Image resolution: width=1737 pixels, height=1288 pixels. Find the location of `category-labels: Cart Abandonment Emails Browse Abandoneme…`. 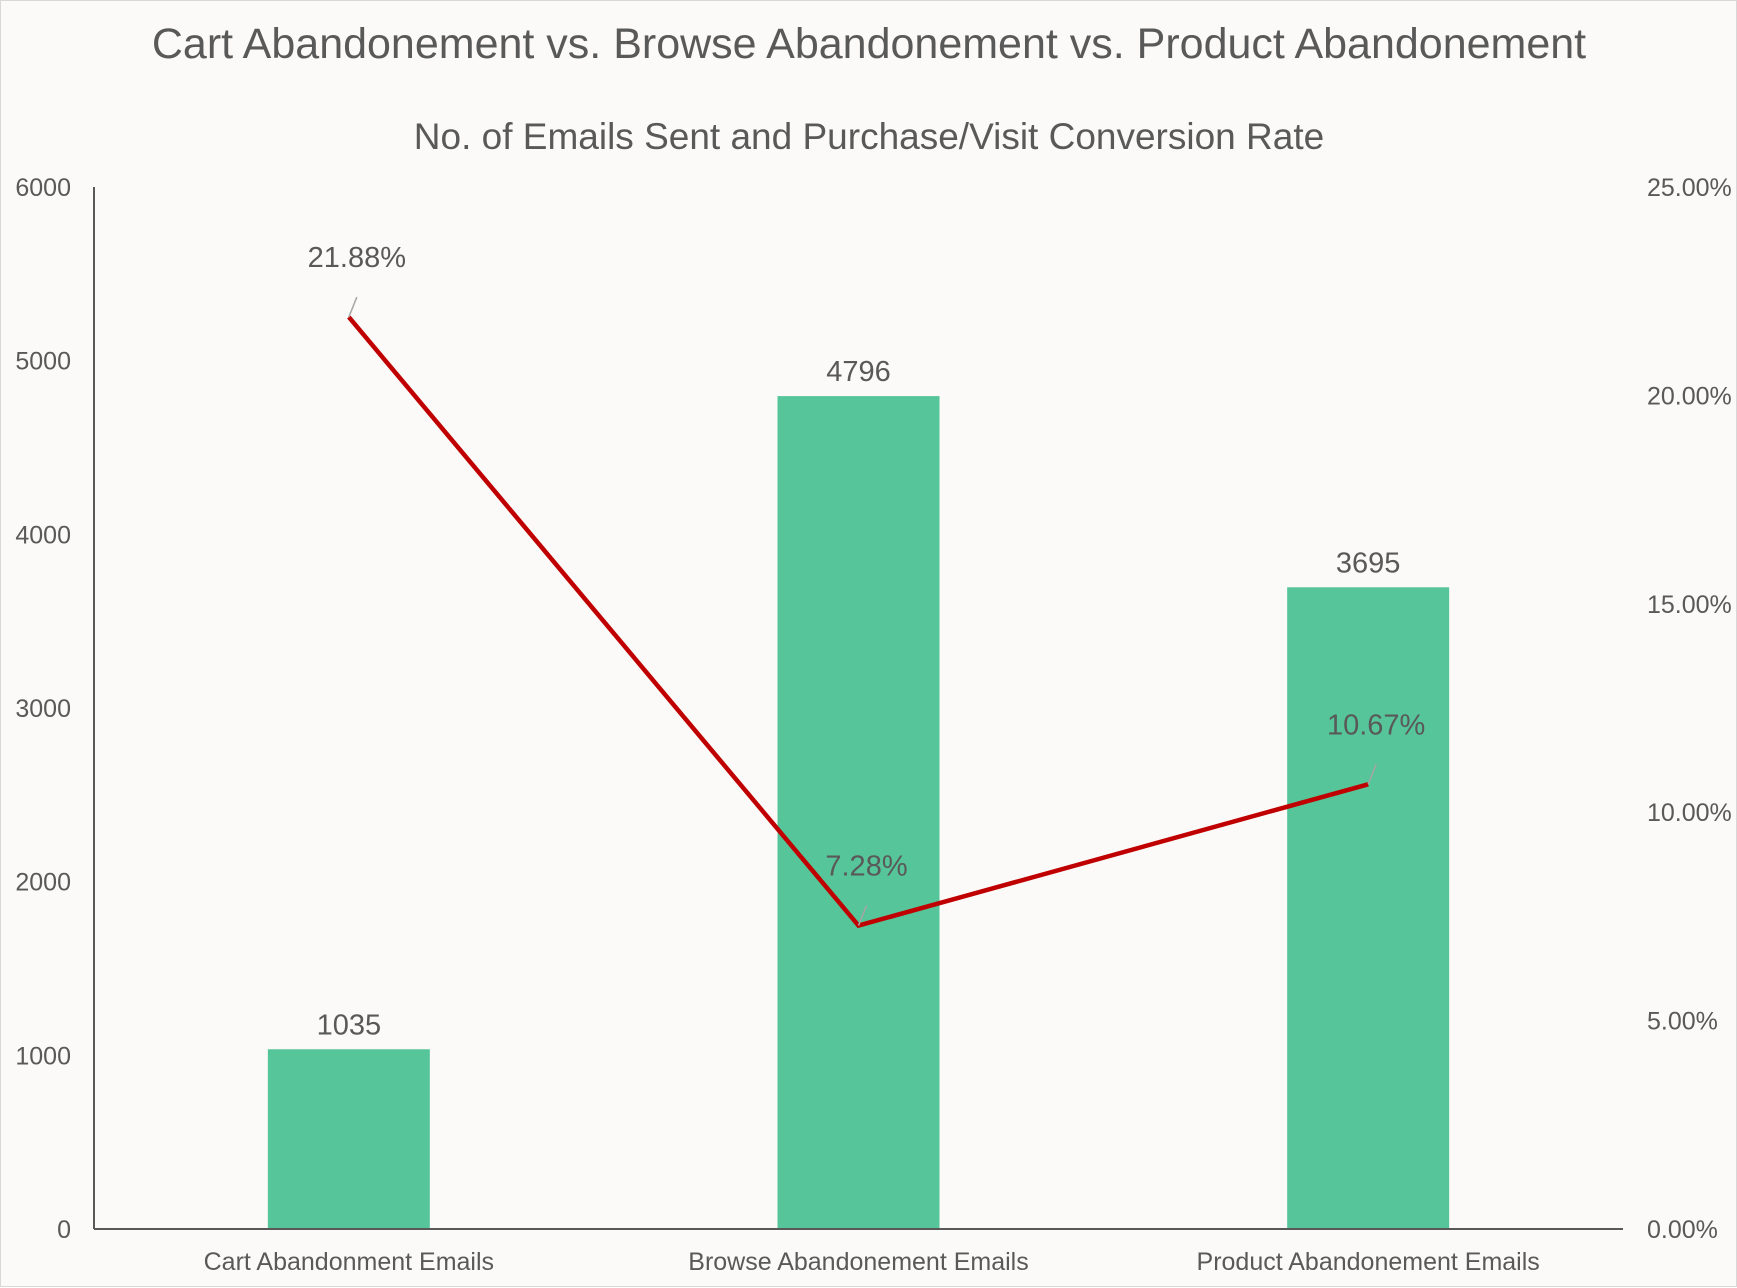

category-labels: Cart Abandonment Emails Browse Abandoneme… is located at coordinates (872, 1262).